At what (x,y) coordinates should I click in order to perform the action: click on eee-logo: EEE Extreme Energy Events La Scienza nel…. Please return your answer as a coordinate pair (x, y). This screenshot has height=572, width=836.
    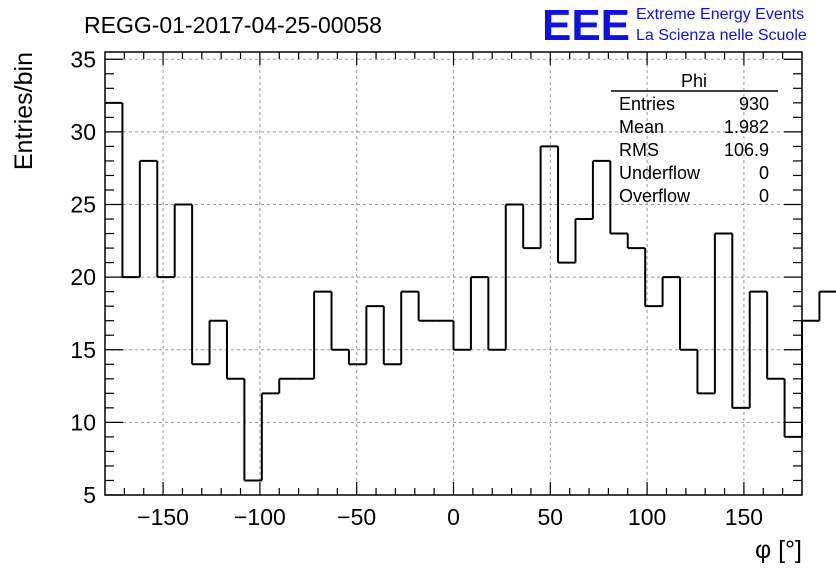
    Looking at the image, I should click on (674, 25).